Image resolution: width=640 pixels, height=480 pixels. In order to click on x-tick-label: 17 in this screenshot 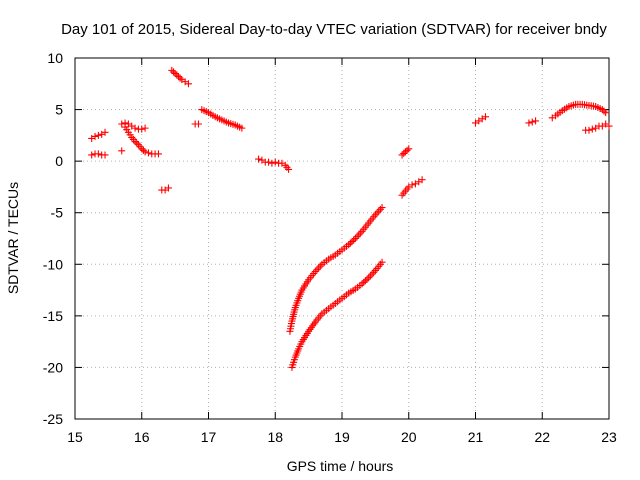, I will do `click(209, 437)`.